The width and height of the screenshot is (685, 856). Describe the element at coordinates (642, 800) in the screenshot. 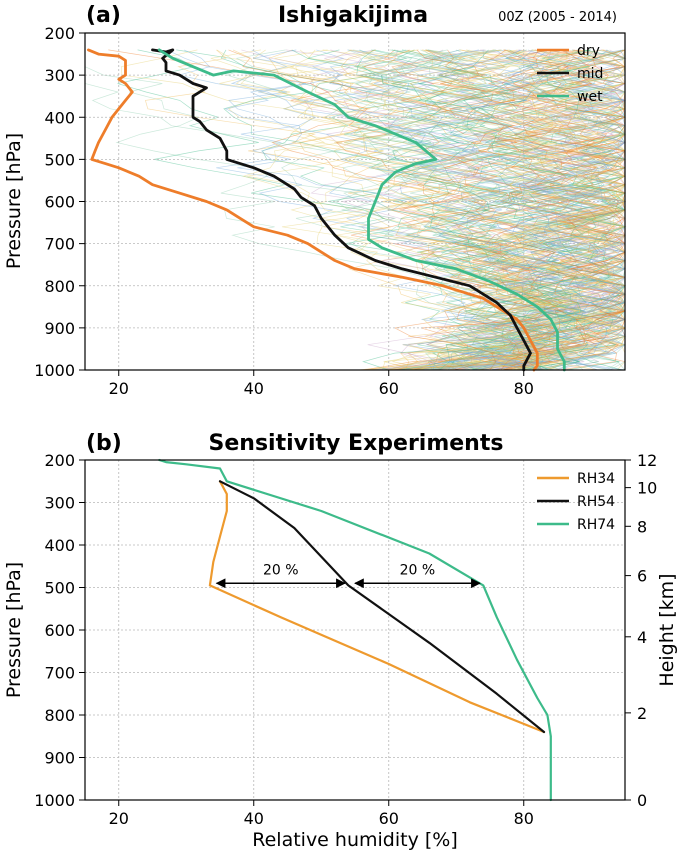

I see `right-tick-label: 0` at that location.